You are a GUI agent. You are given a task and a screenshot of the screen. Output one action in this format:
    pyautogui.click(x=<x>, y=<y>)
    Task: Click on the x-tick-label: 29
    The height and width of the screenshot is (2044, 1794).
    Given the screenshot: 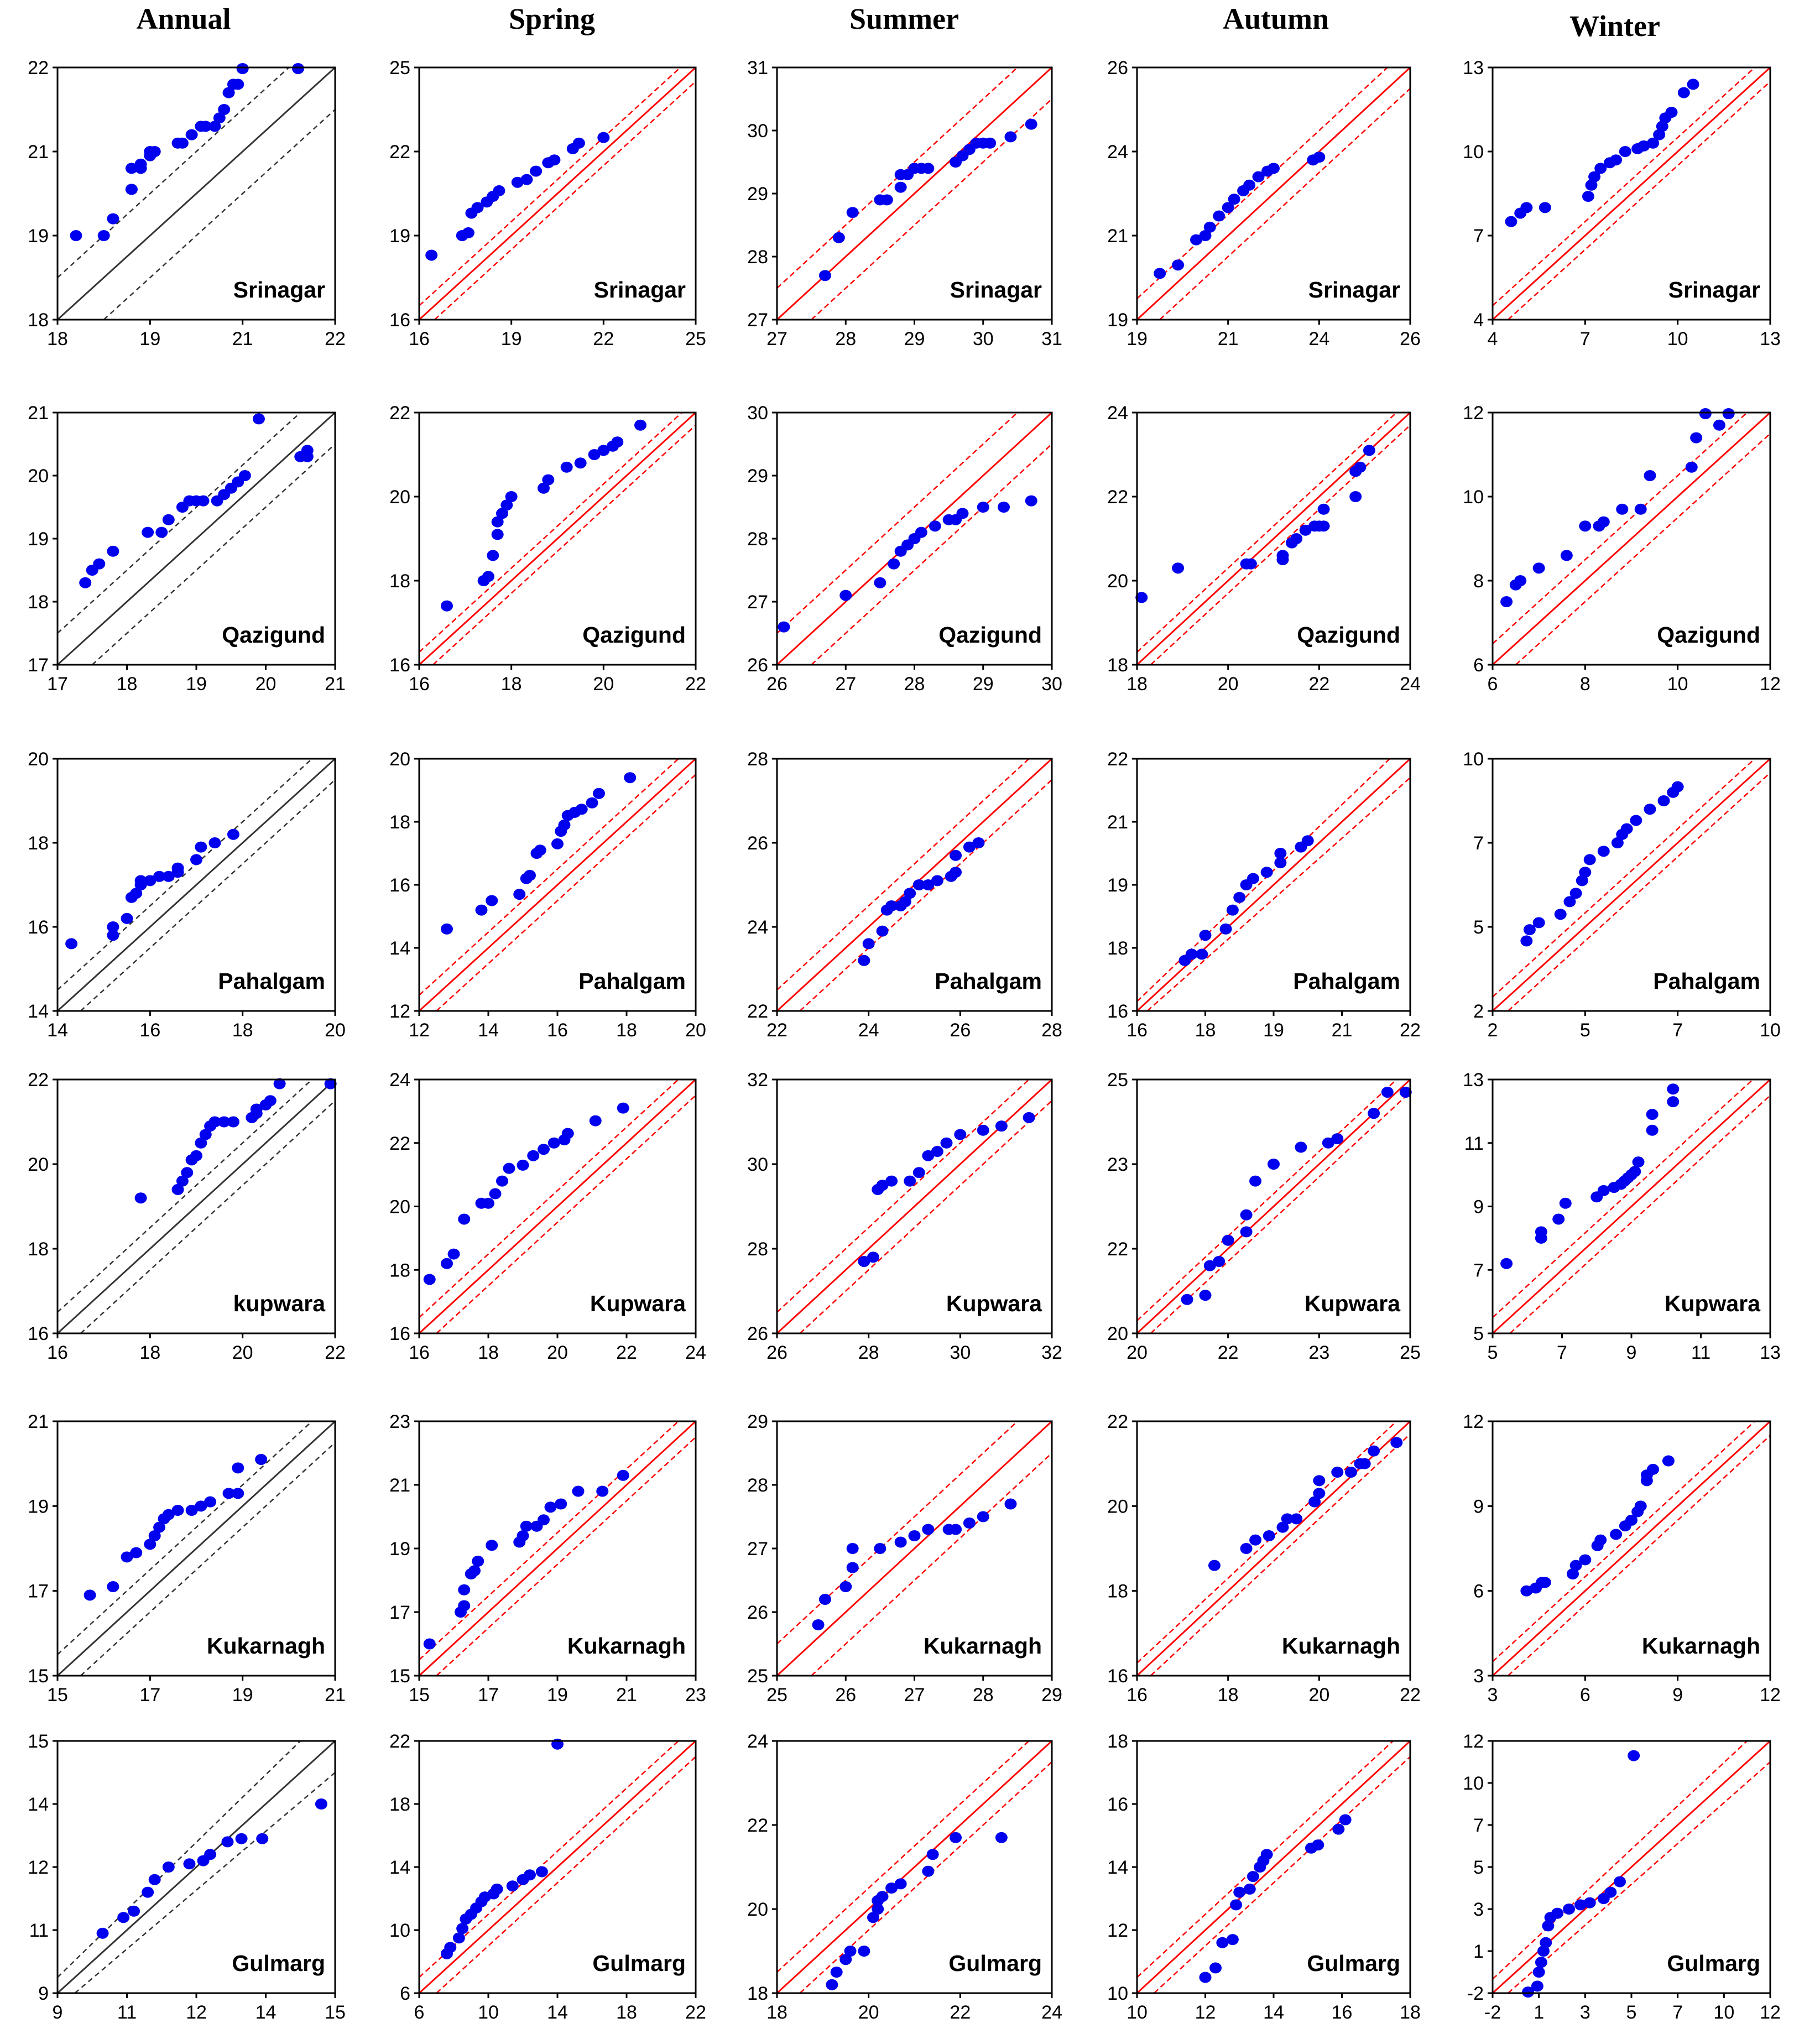 What is the action you would take?
    pyautogui.click(x=1051, y=1695)
    